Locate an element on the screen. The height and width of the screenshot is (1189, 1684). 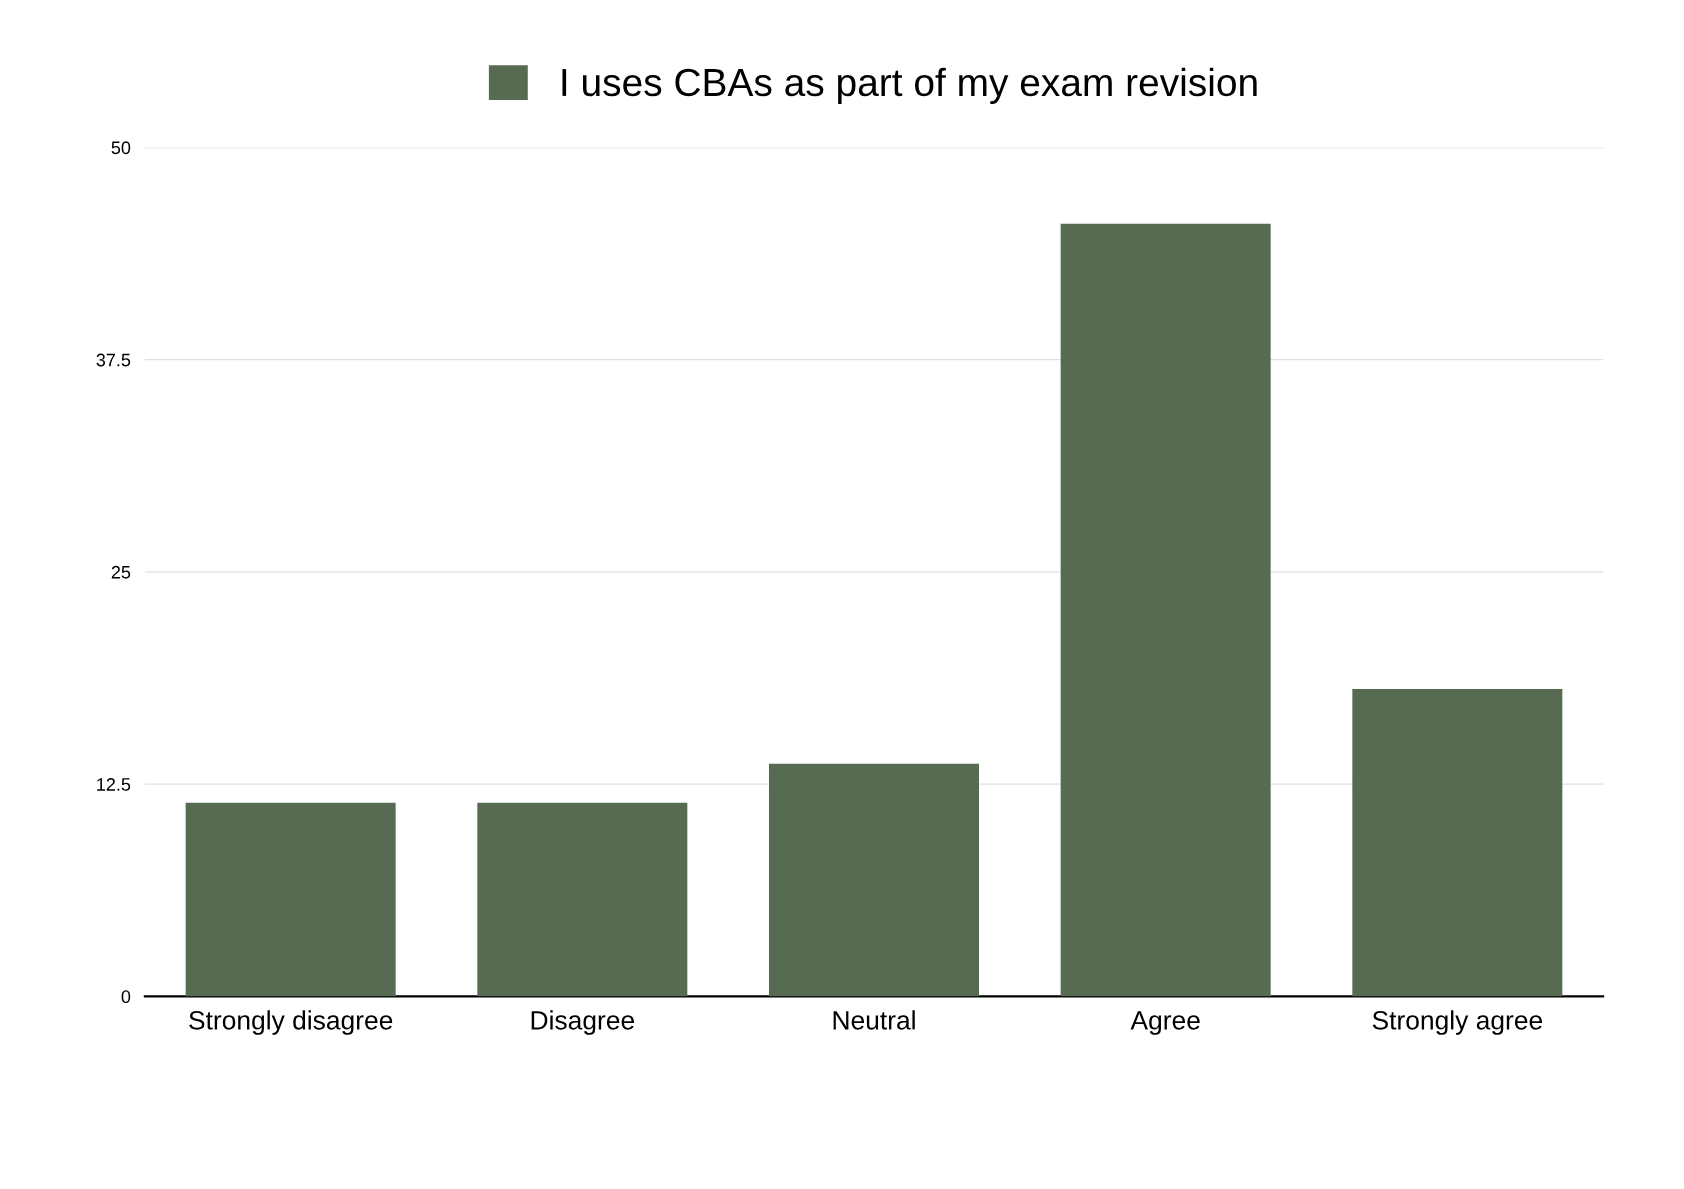
x-tick-label: Disagree is located at coordinates (582, 1022).